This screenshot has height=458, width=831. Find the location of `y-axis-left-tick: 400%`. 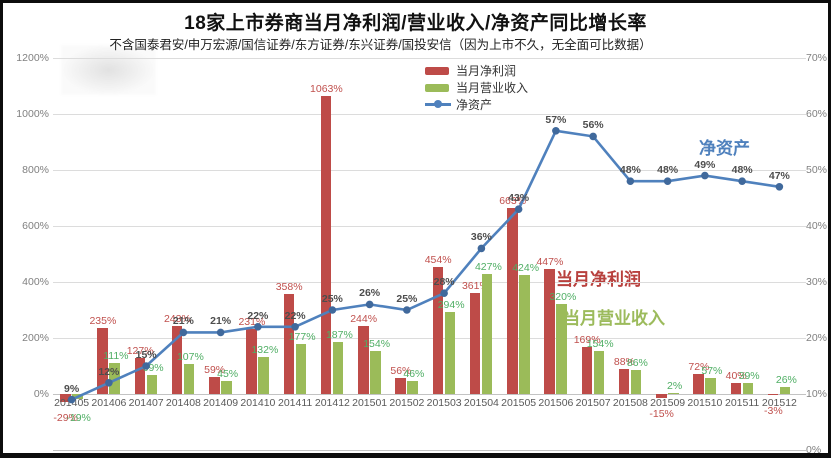

y-axis-left-tick: 400% is located at coordinates (35, 282).